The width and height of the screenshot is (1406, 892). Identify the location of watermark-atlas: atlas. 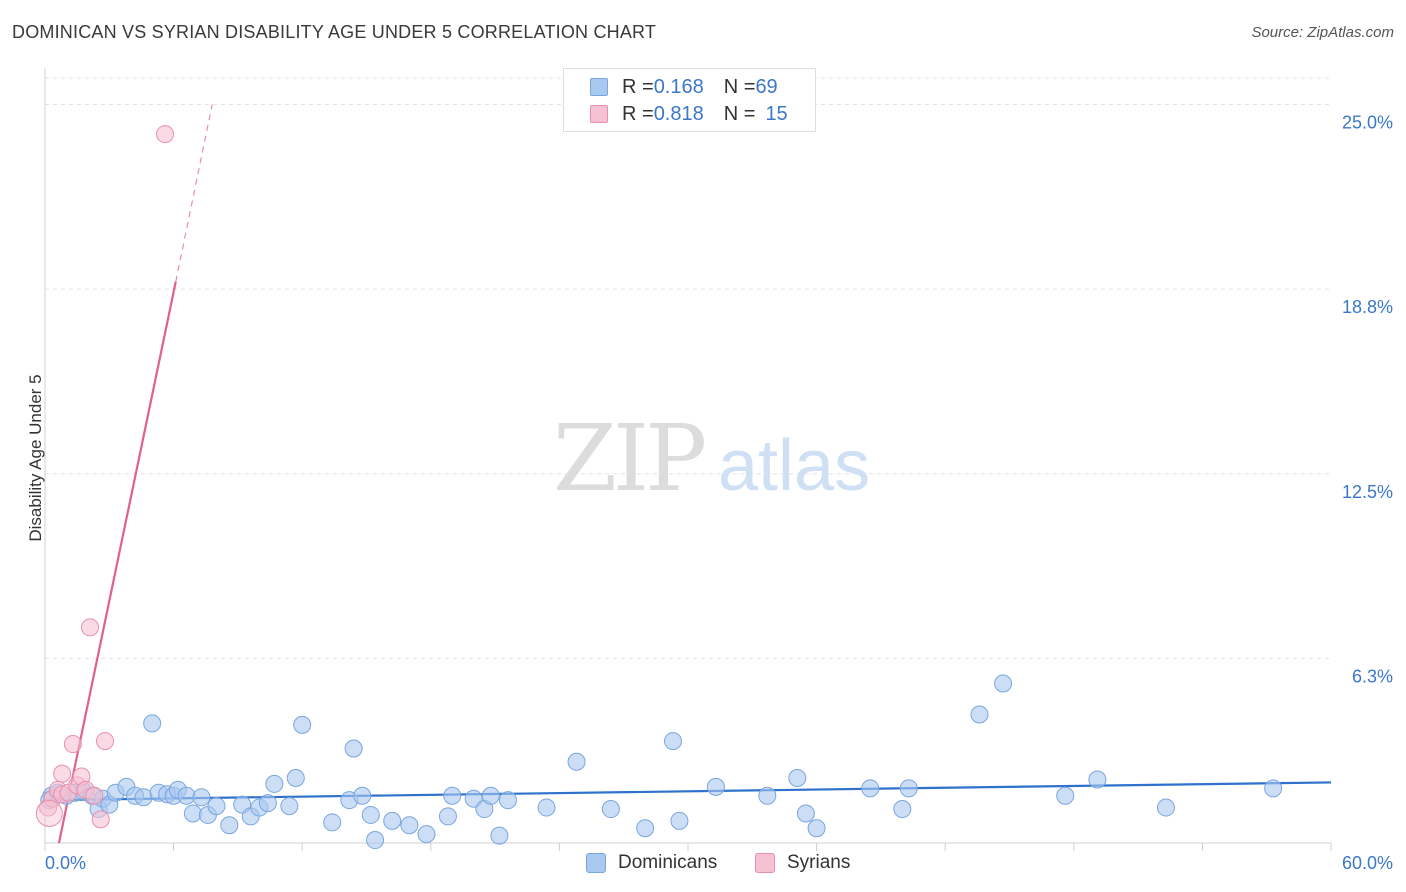
(794, 466).